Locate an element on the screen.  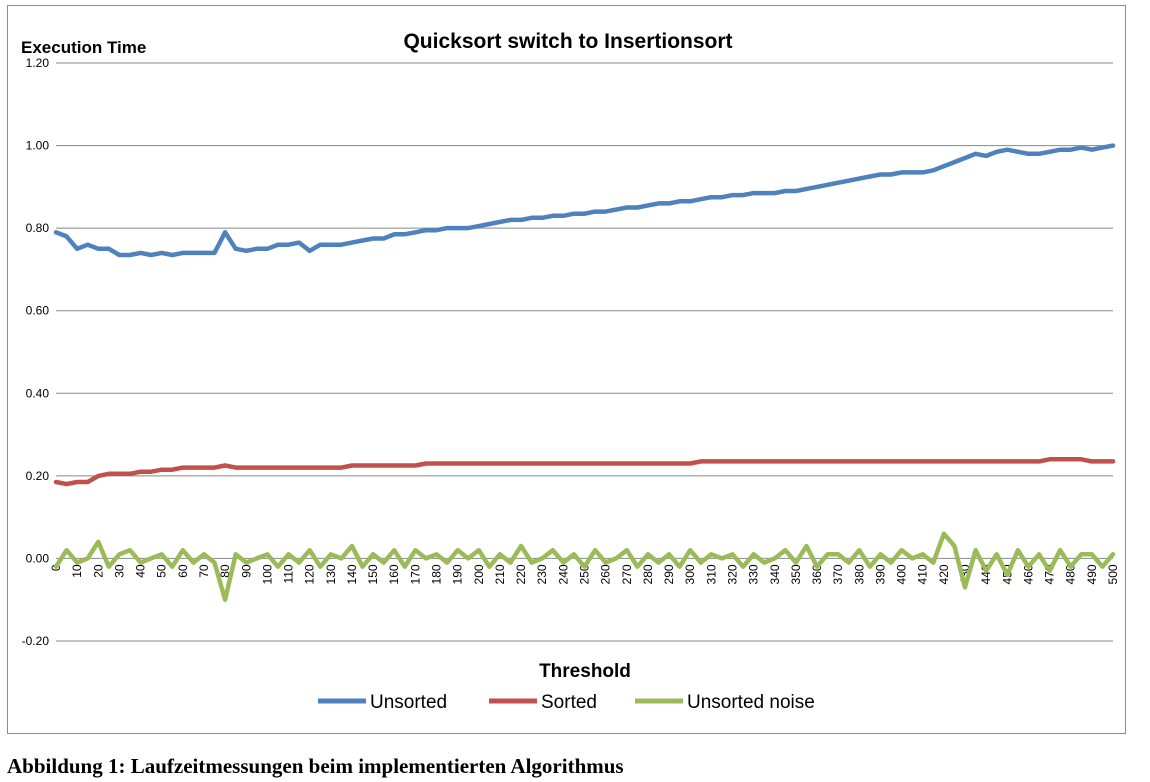
x-tick-label: 410 is located at coordinates (923, 574).